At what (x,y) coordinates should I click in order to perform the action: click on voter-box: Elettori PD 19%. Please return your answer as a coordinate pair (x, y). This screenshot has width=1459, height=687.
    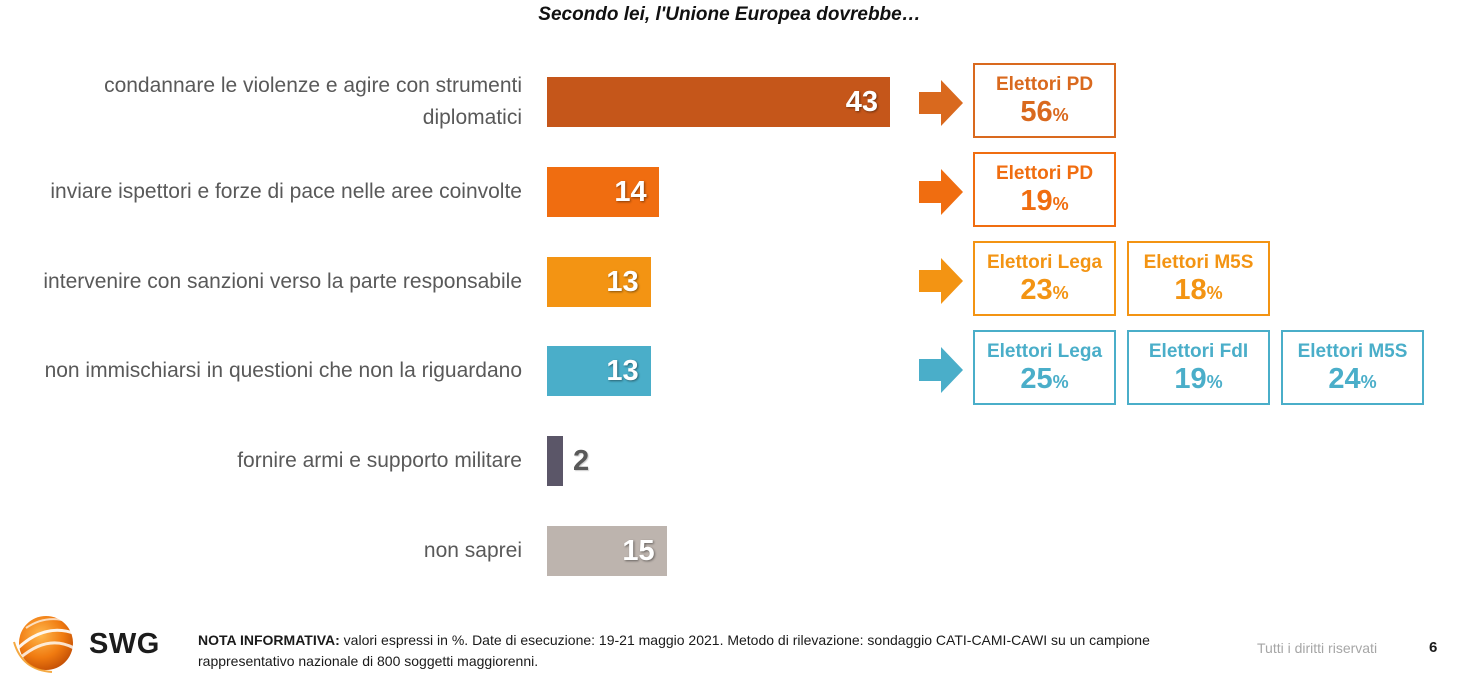
    Looking at the image, I should click on (1044, 189).